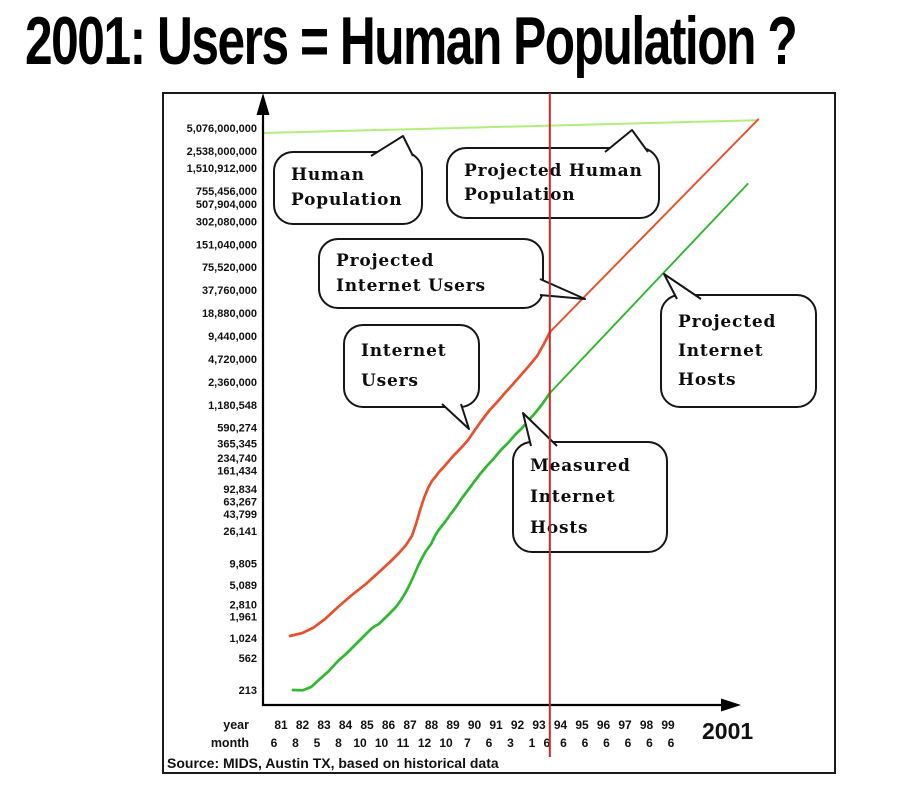  What do you see at coordinates (518, 725) in the screenshot?
I see `x-year-label: 92` at bounding box center [518, 725].